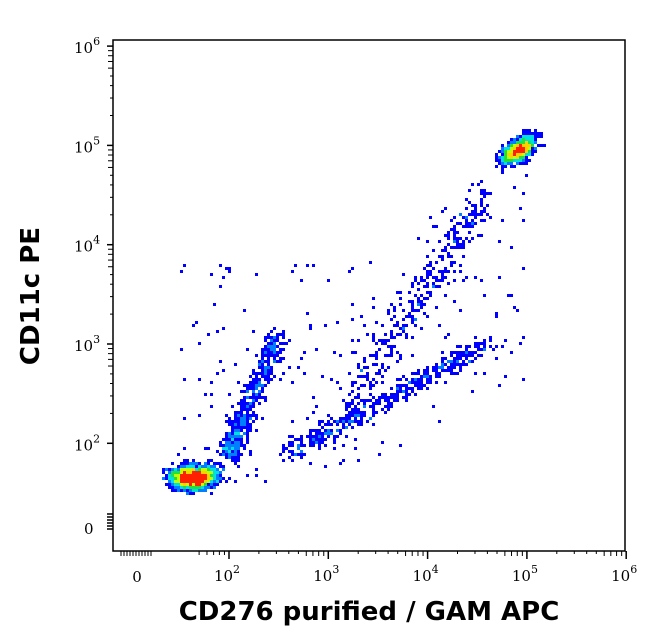 Image resolution: width=646 pixels, height=641 pixels. Describe the element at coordinates (369, 612) in the screenshot. I see `x-axis-title: CD276 purified / GAM APC` at that location.